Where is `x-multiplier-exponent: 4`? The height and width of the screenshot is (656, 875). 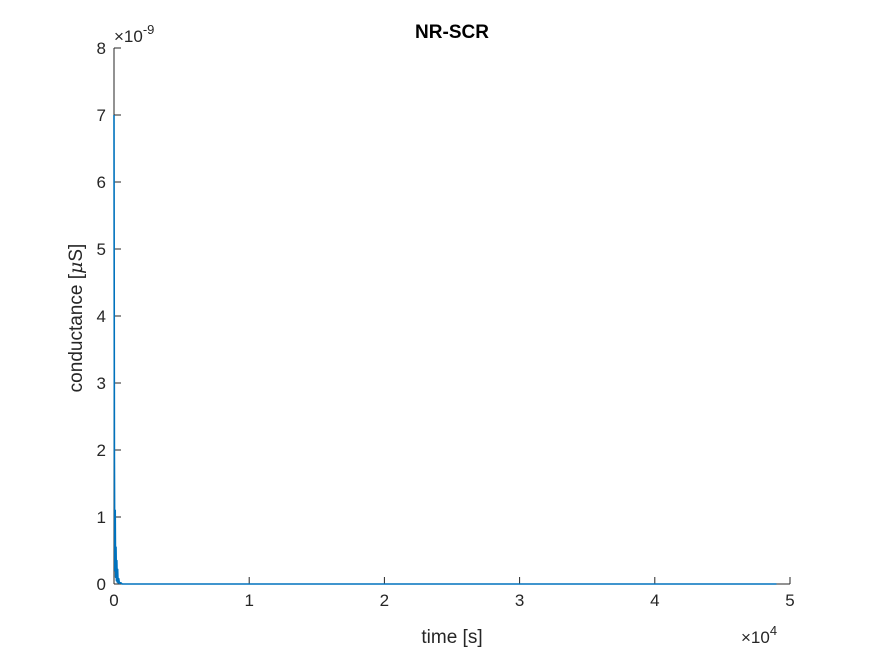
x-multiplier-exponent: 4 is located at coordinates (773, 630).